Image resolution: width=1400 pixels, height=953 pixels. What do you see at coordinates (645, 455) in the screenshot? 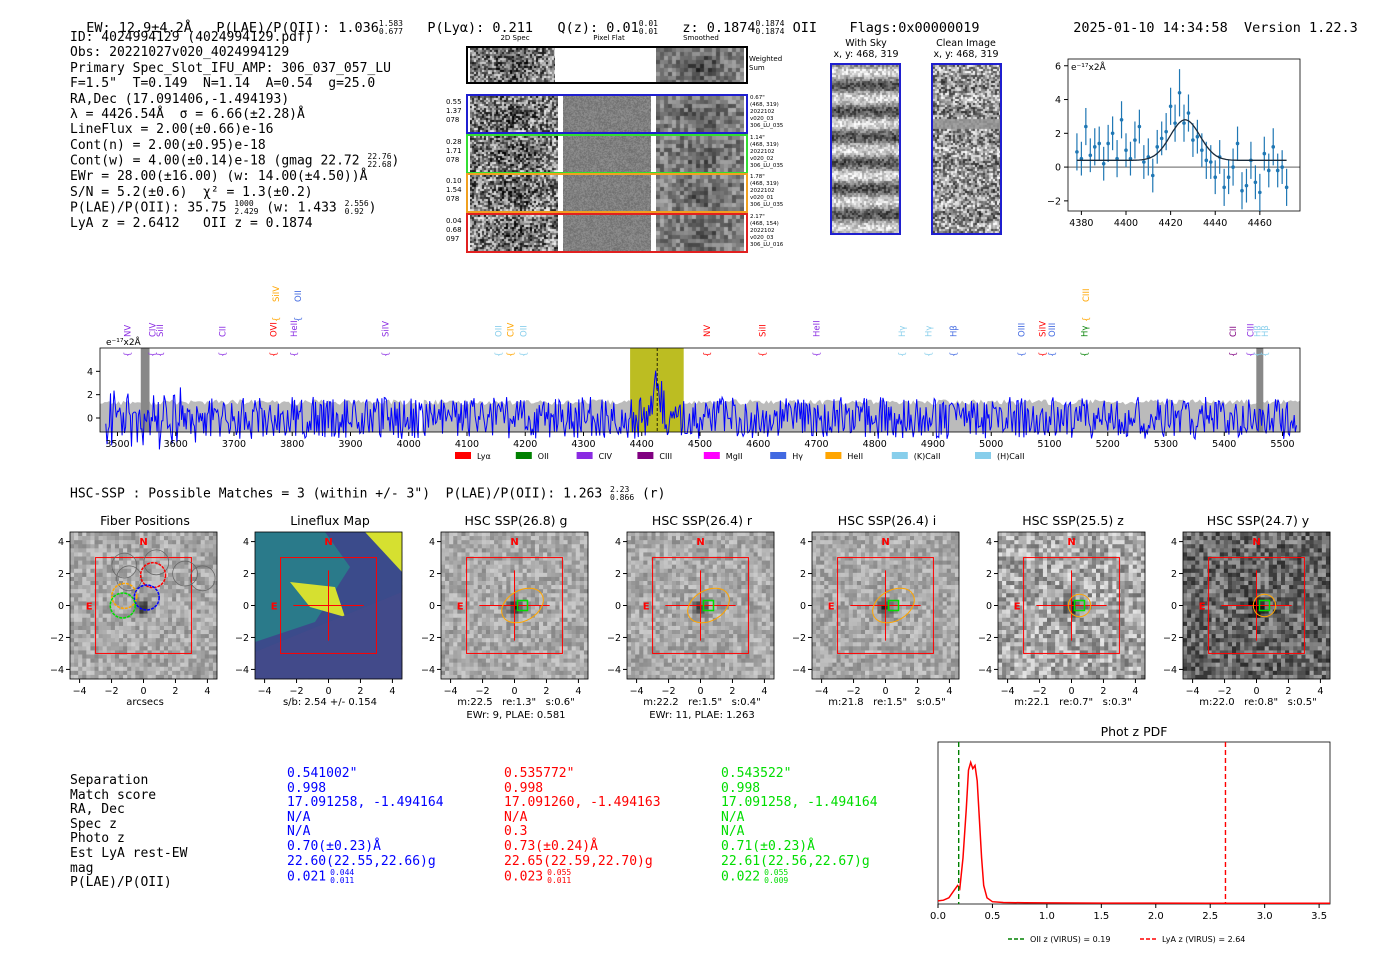
I see `spectrum-legend-swatch` at bounding box center [645, 455].